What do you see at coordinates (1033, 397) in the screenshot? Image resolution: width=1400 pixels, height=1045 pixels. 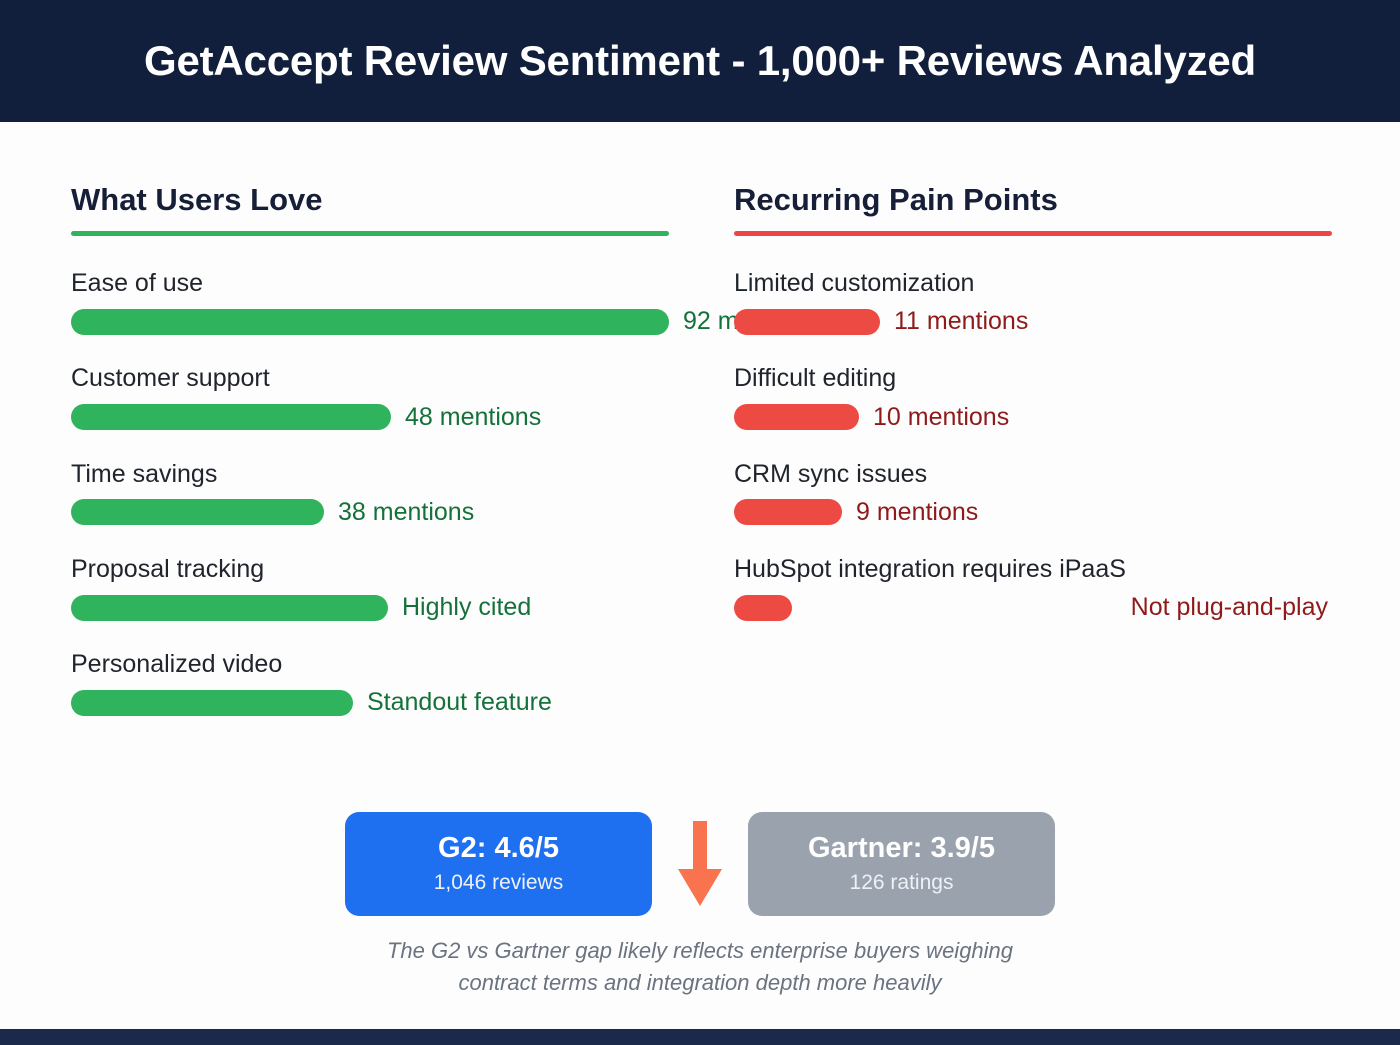 I see `metric-row: Difficult editing 10 mentions` at bounding box center [1033, 397].